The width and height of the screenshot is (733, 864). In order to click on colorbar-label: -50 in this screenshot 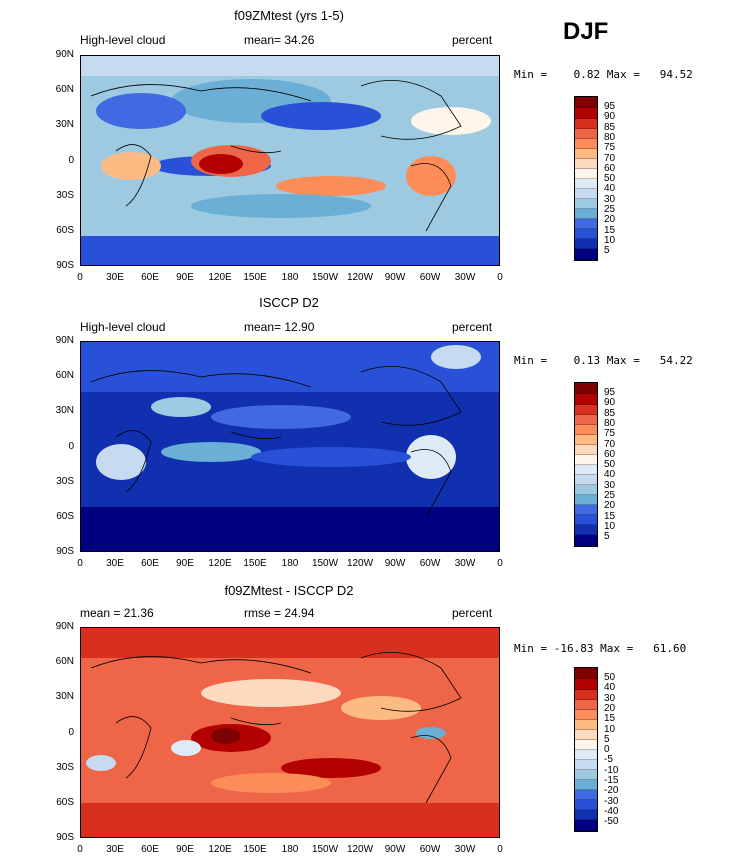, I will do `click(611, 822)`.